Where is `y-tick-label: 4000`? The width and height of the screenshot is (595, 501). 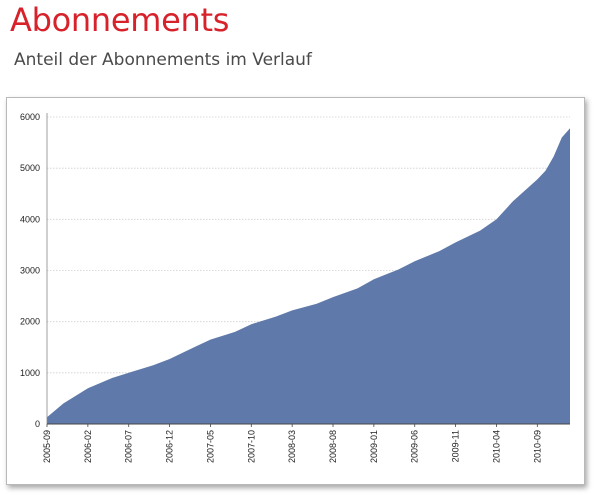 y-tick-label: 4000 is located at coordinates (30, 219).